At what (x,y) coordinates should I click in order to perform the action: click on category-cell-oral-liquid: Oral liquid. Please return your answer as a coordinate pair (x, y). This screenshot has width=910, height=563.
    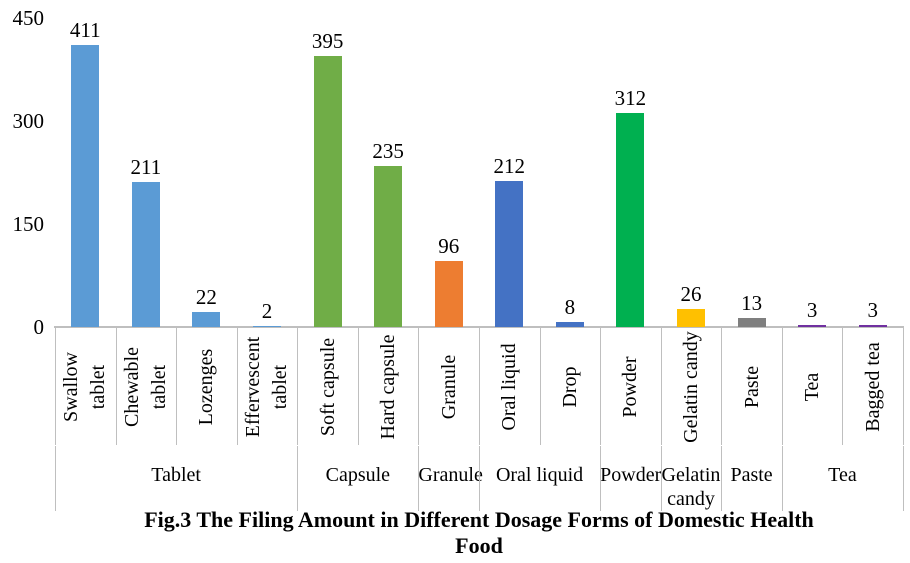
    Looking at the image, I should click on (509, 386).